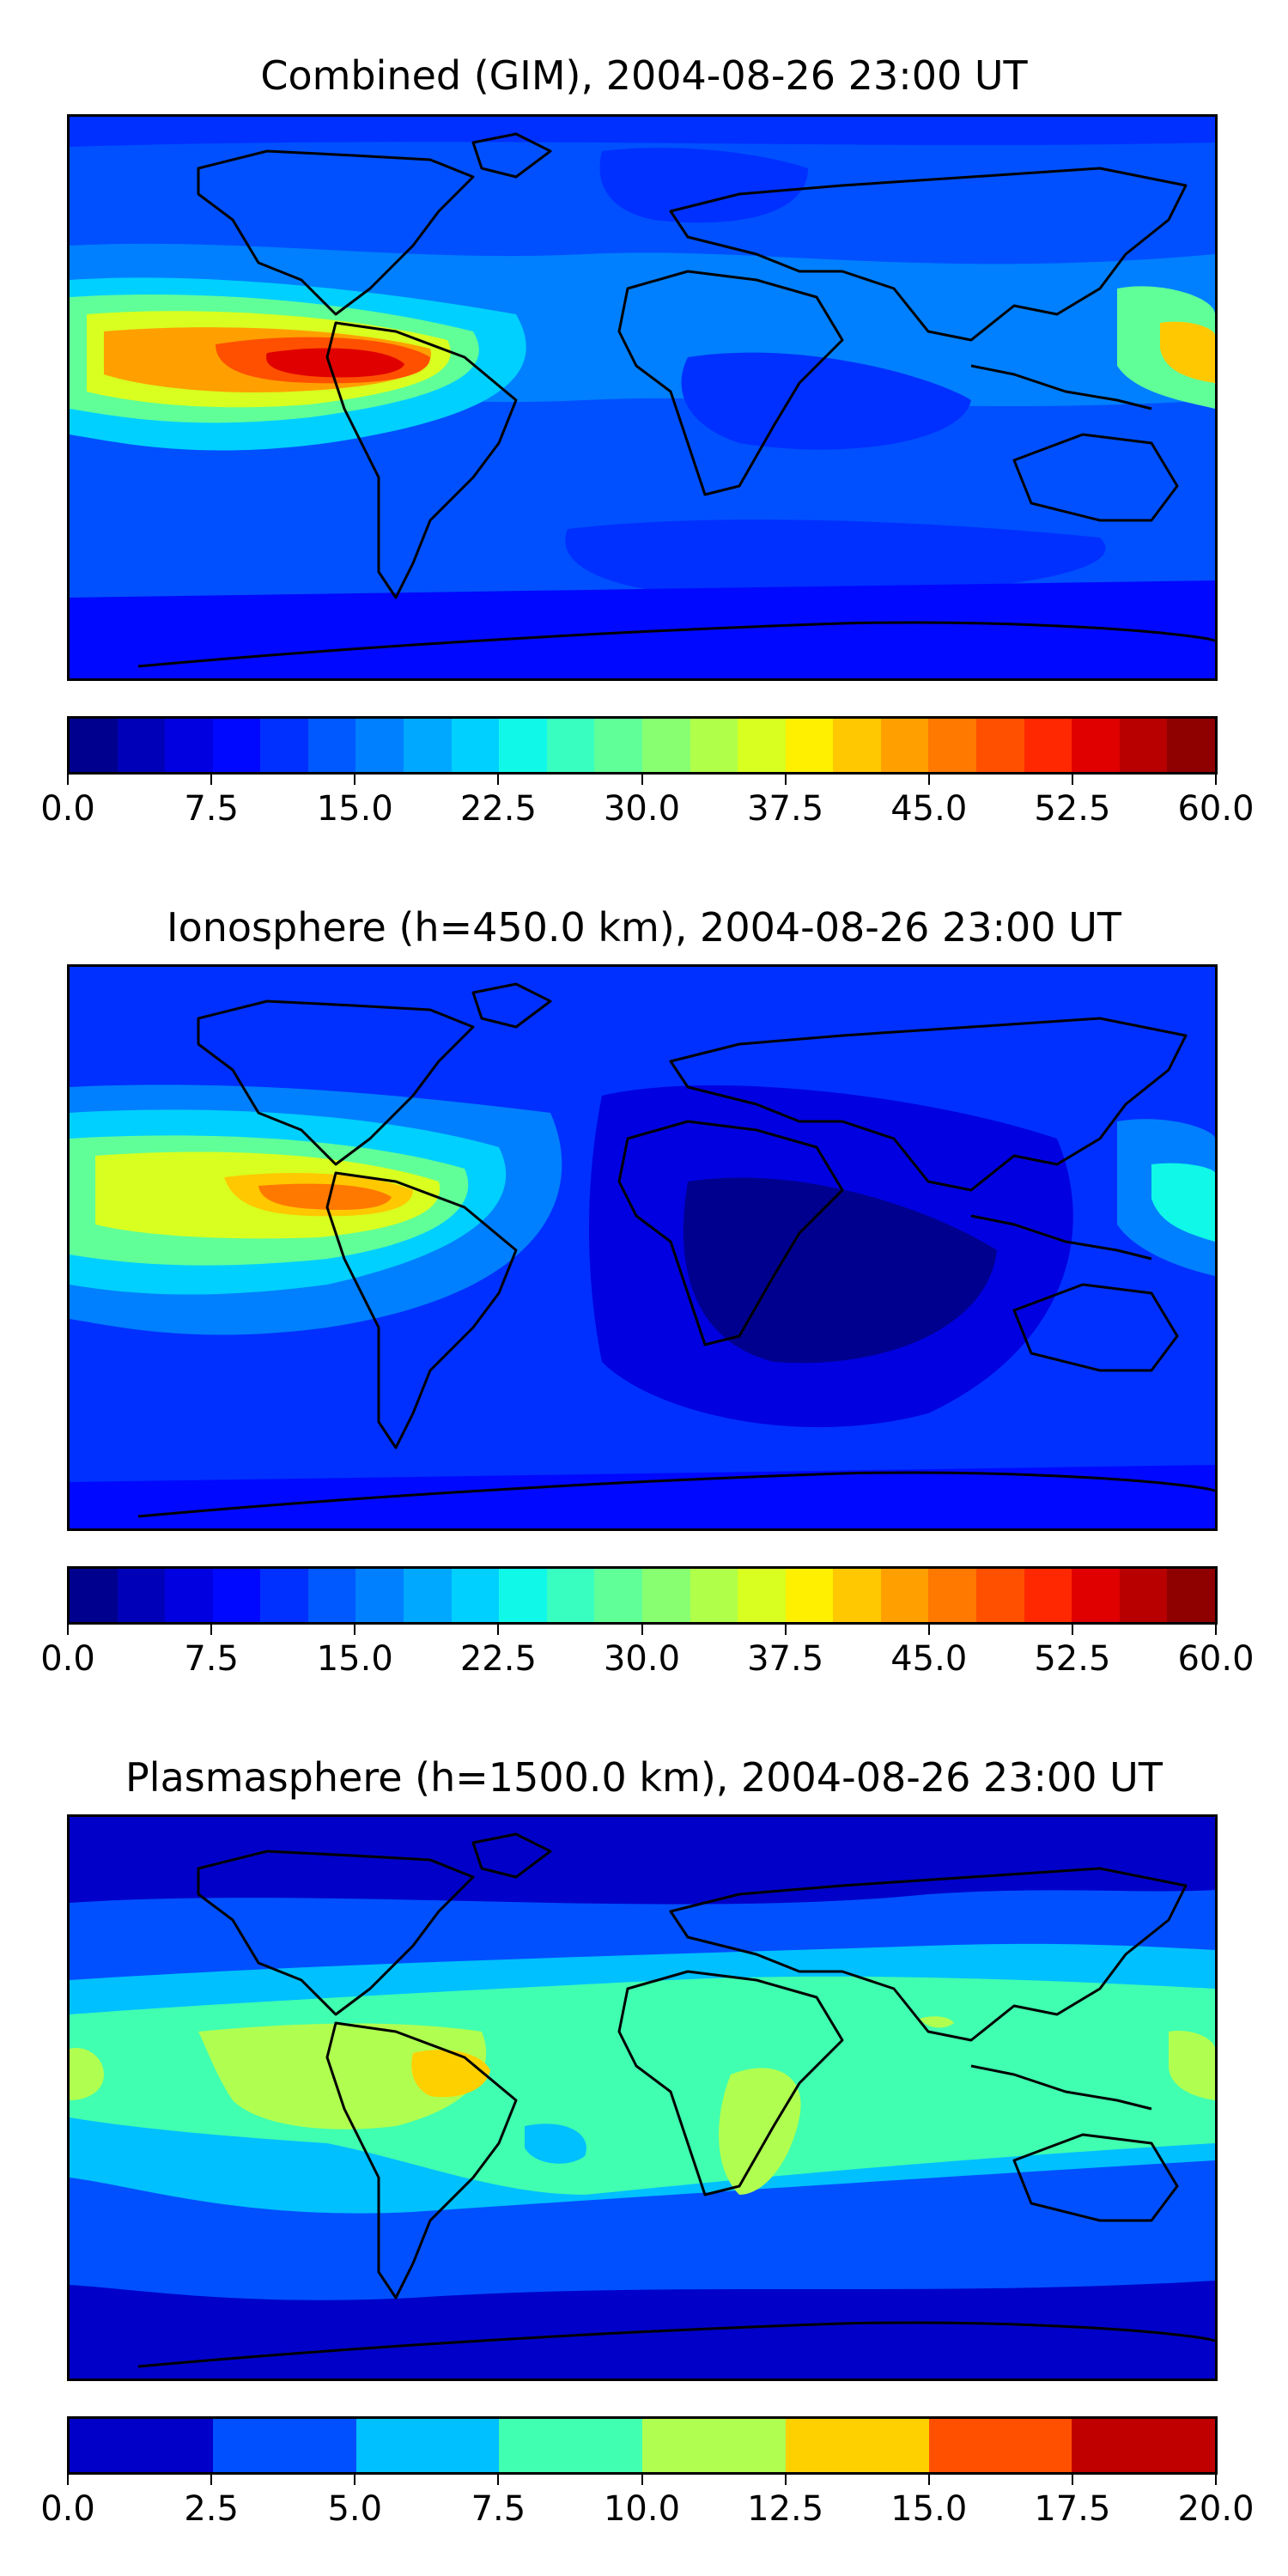 This screenshot has width=1288, height=2576. What do you see at coordinates (1216, 2509) in the screenshot?
I see `colorbar-tick-label: 20.0` at bounding box center [1216, 2509].